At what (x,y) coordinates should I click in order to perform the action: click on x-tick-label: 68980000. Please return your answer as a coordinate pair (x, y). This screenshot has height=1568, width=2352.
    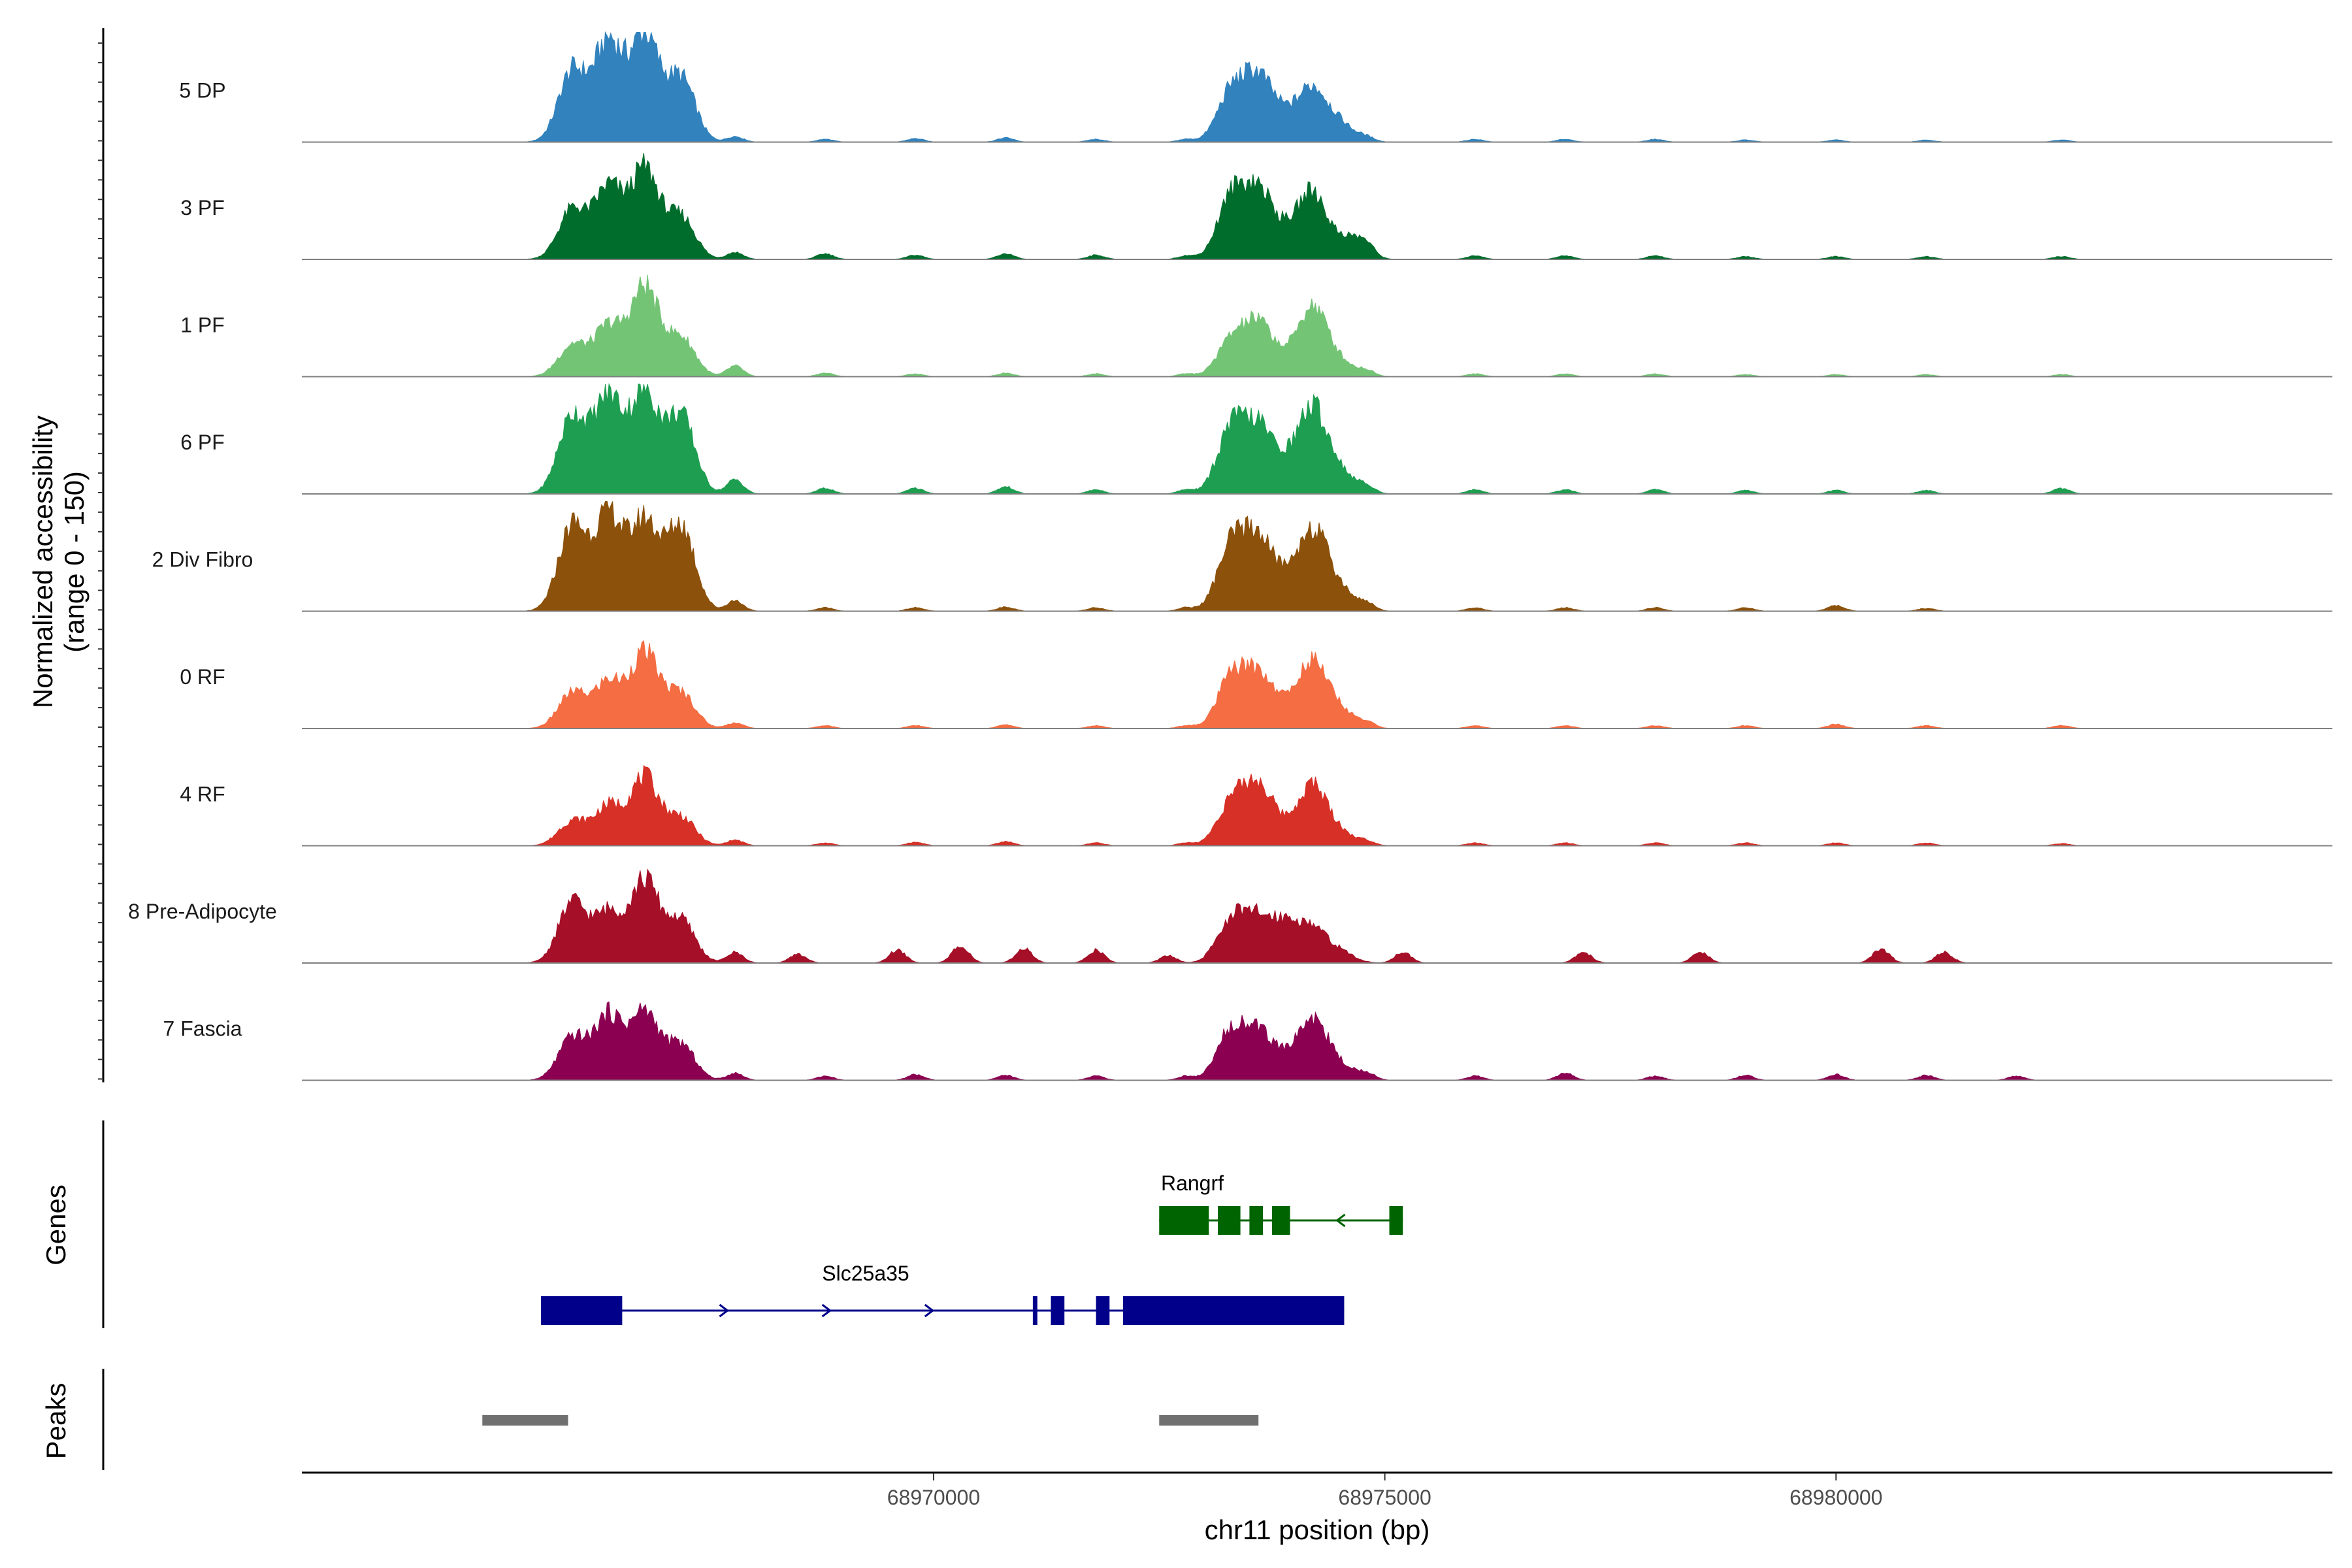
    Looking at the image, I should click on (1835, 1497).